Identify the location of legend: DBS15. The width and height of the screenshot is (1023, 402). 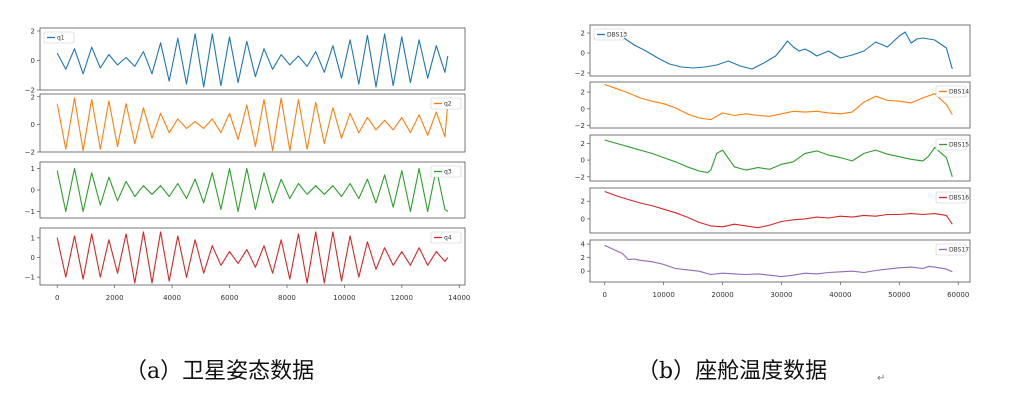
(952, 144).